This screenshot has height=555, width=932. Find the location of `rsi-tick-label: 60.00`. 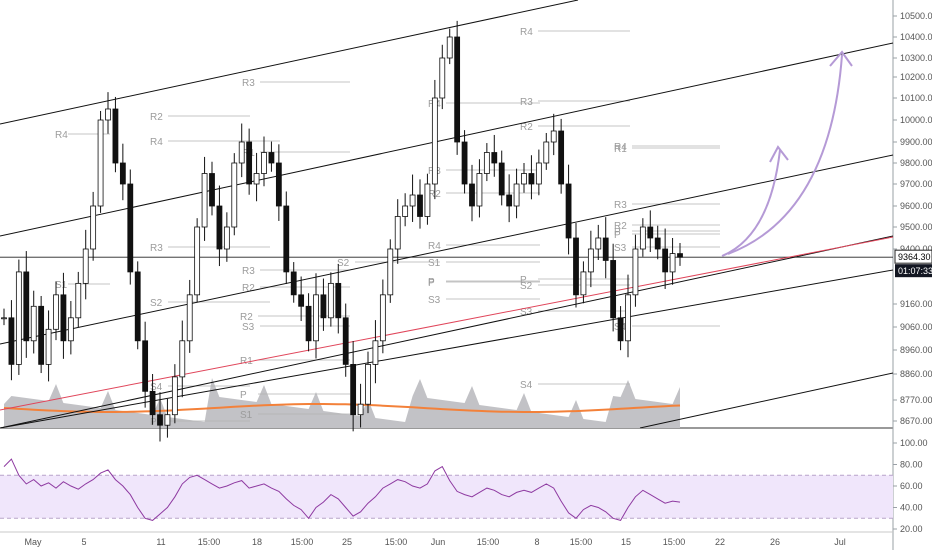

rsi-tick-label: 60.00 is located at coordinates (911, 486).